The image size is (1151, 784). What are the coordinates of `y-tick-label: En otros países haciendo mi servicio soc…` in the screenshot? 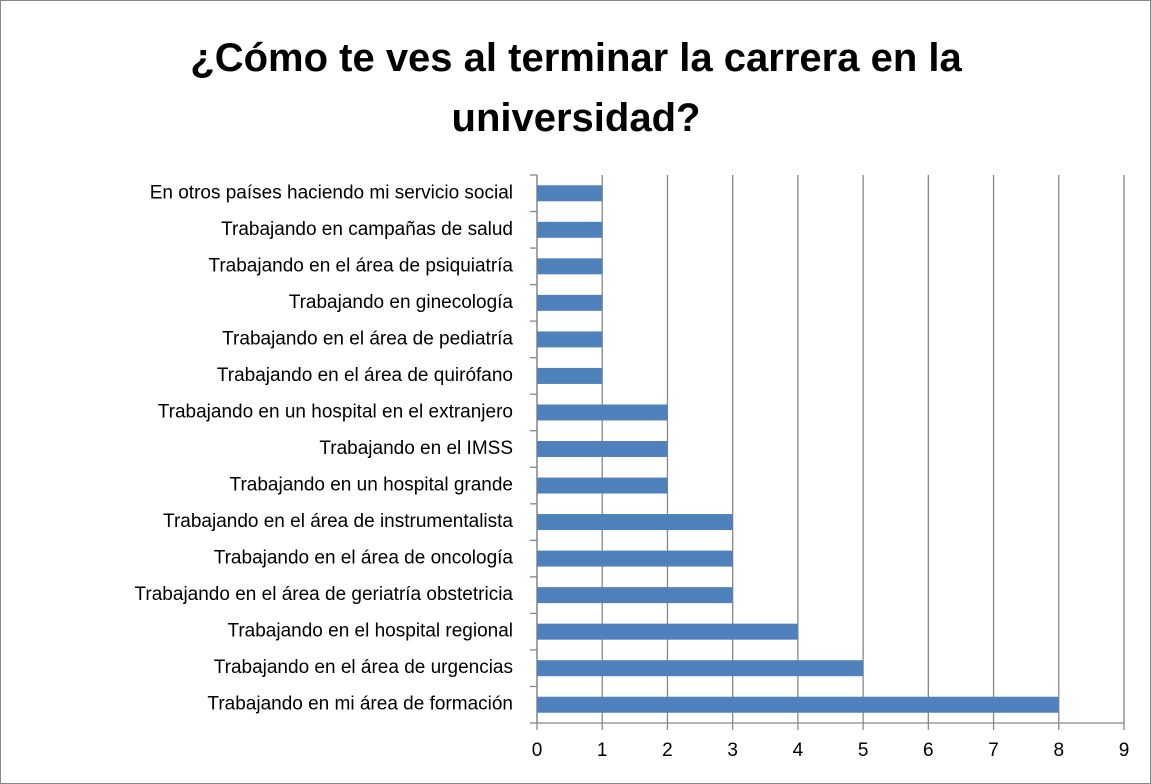 It's located at (331, 192).